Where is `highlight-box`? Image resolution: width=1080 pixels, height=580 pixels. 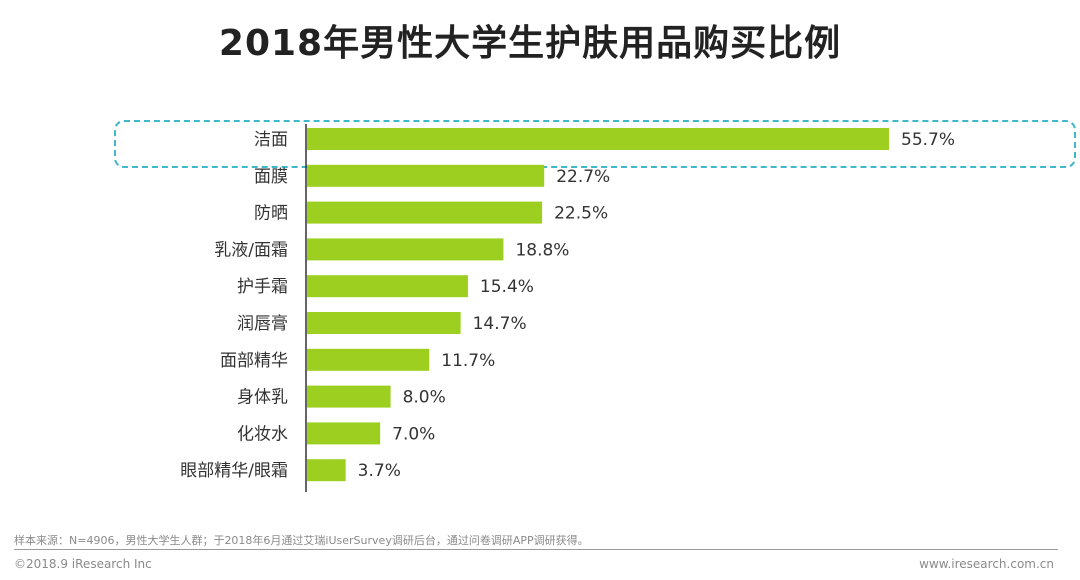 highlight-box is located at coordinates (595, 144).